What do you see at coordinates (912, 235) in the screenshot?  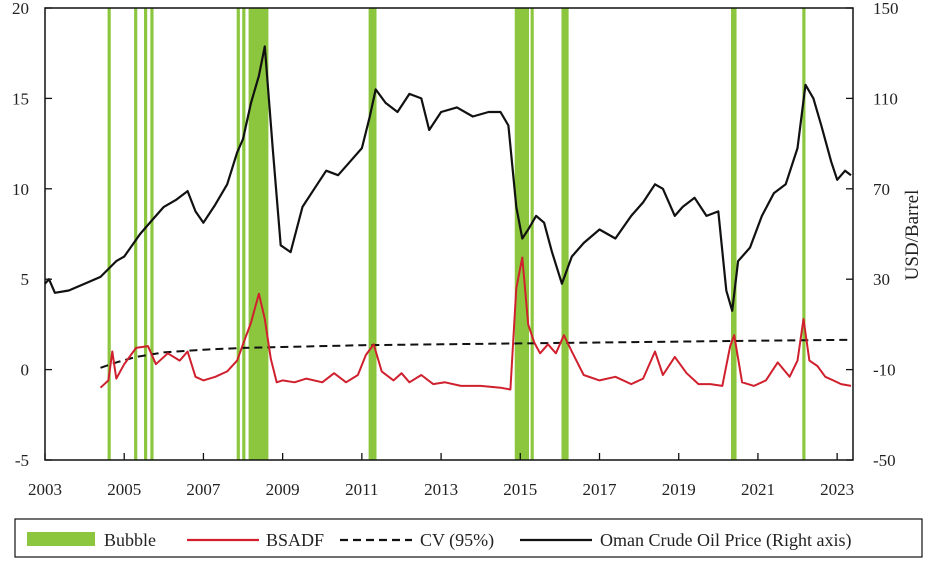 I see `right-axis-title: USD/Barrel` at bounding box center [912, 235].